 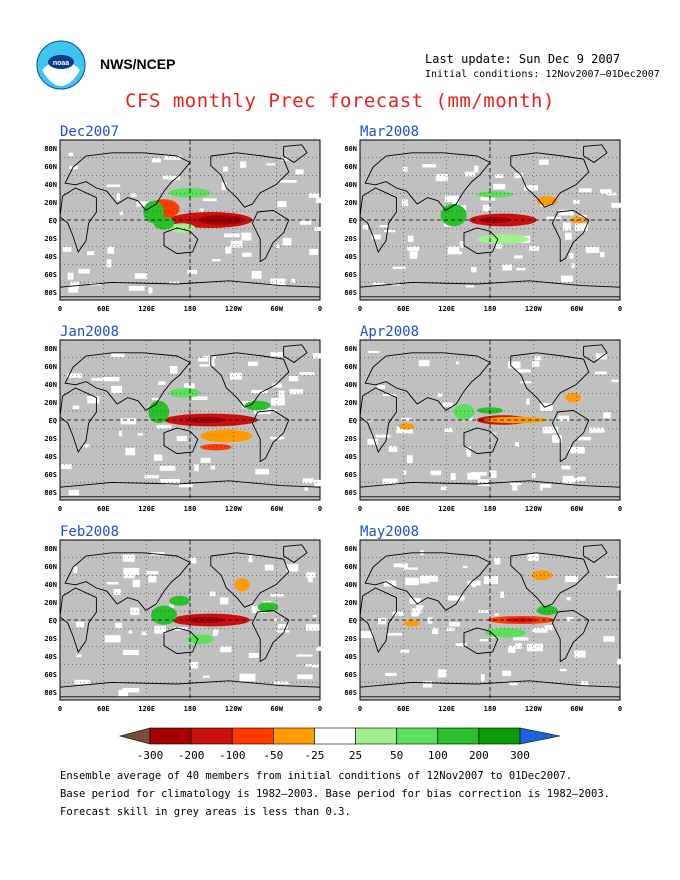 I want to click on colorbar-tick-label: 100, so click(x=438, y=755).